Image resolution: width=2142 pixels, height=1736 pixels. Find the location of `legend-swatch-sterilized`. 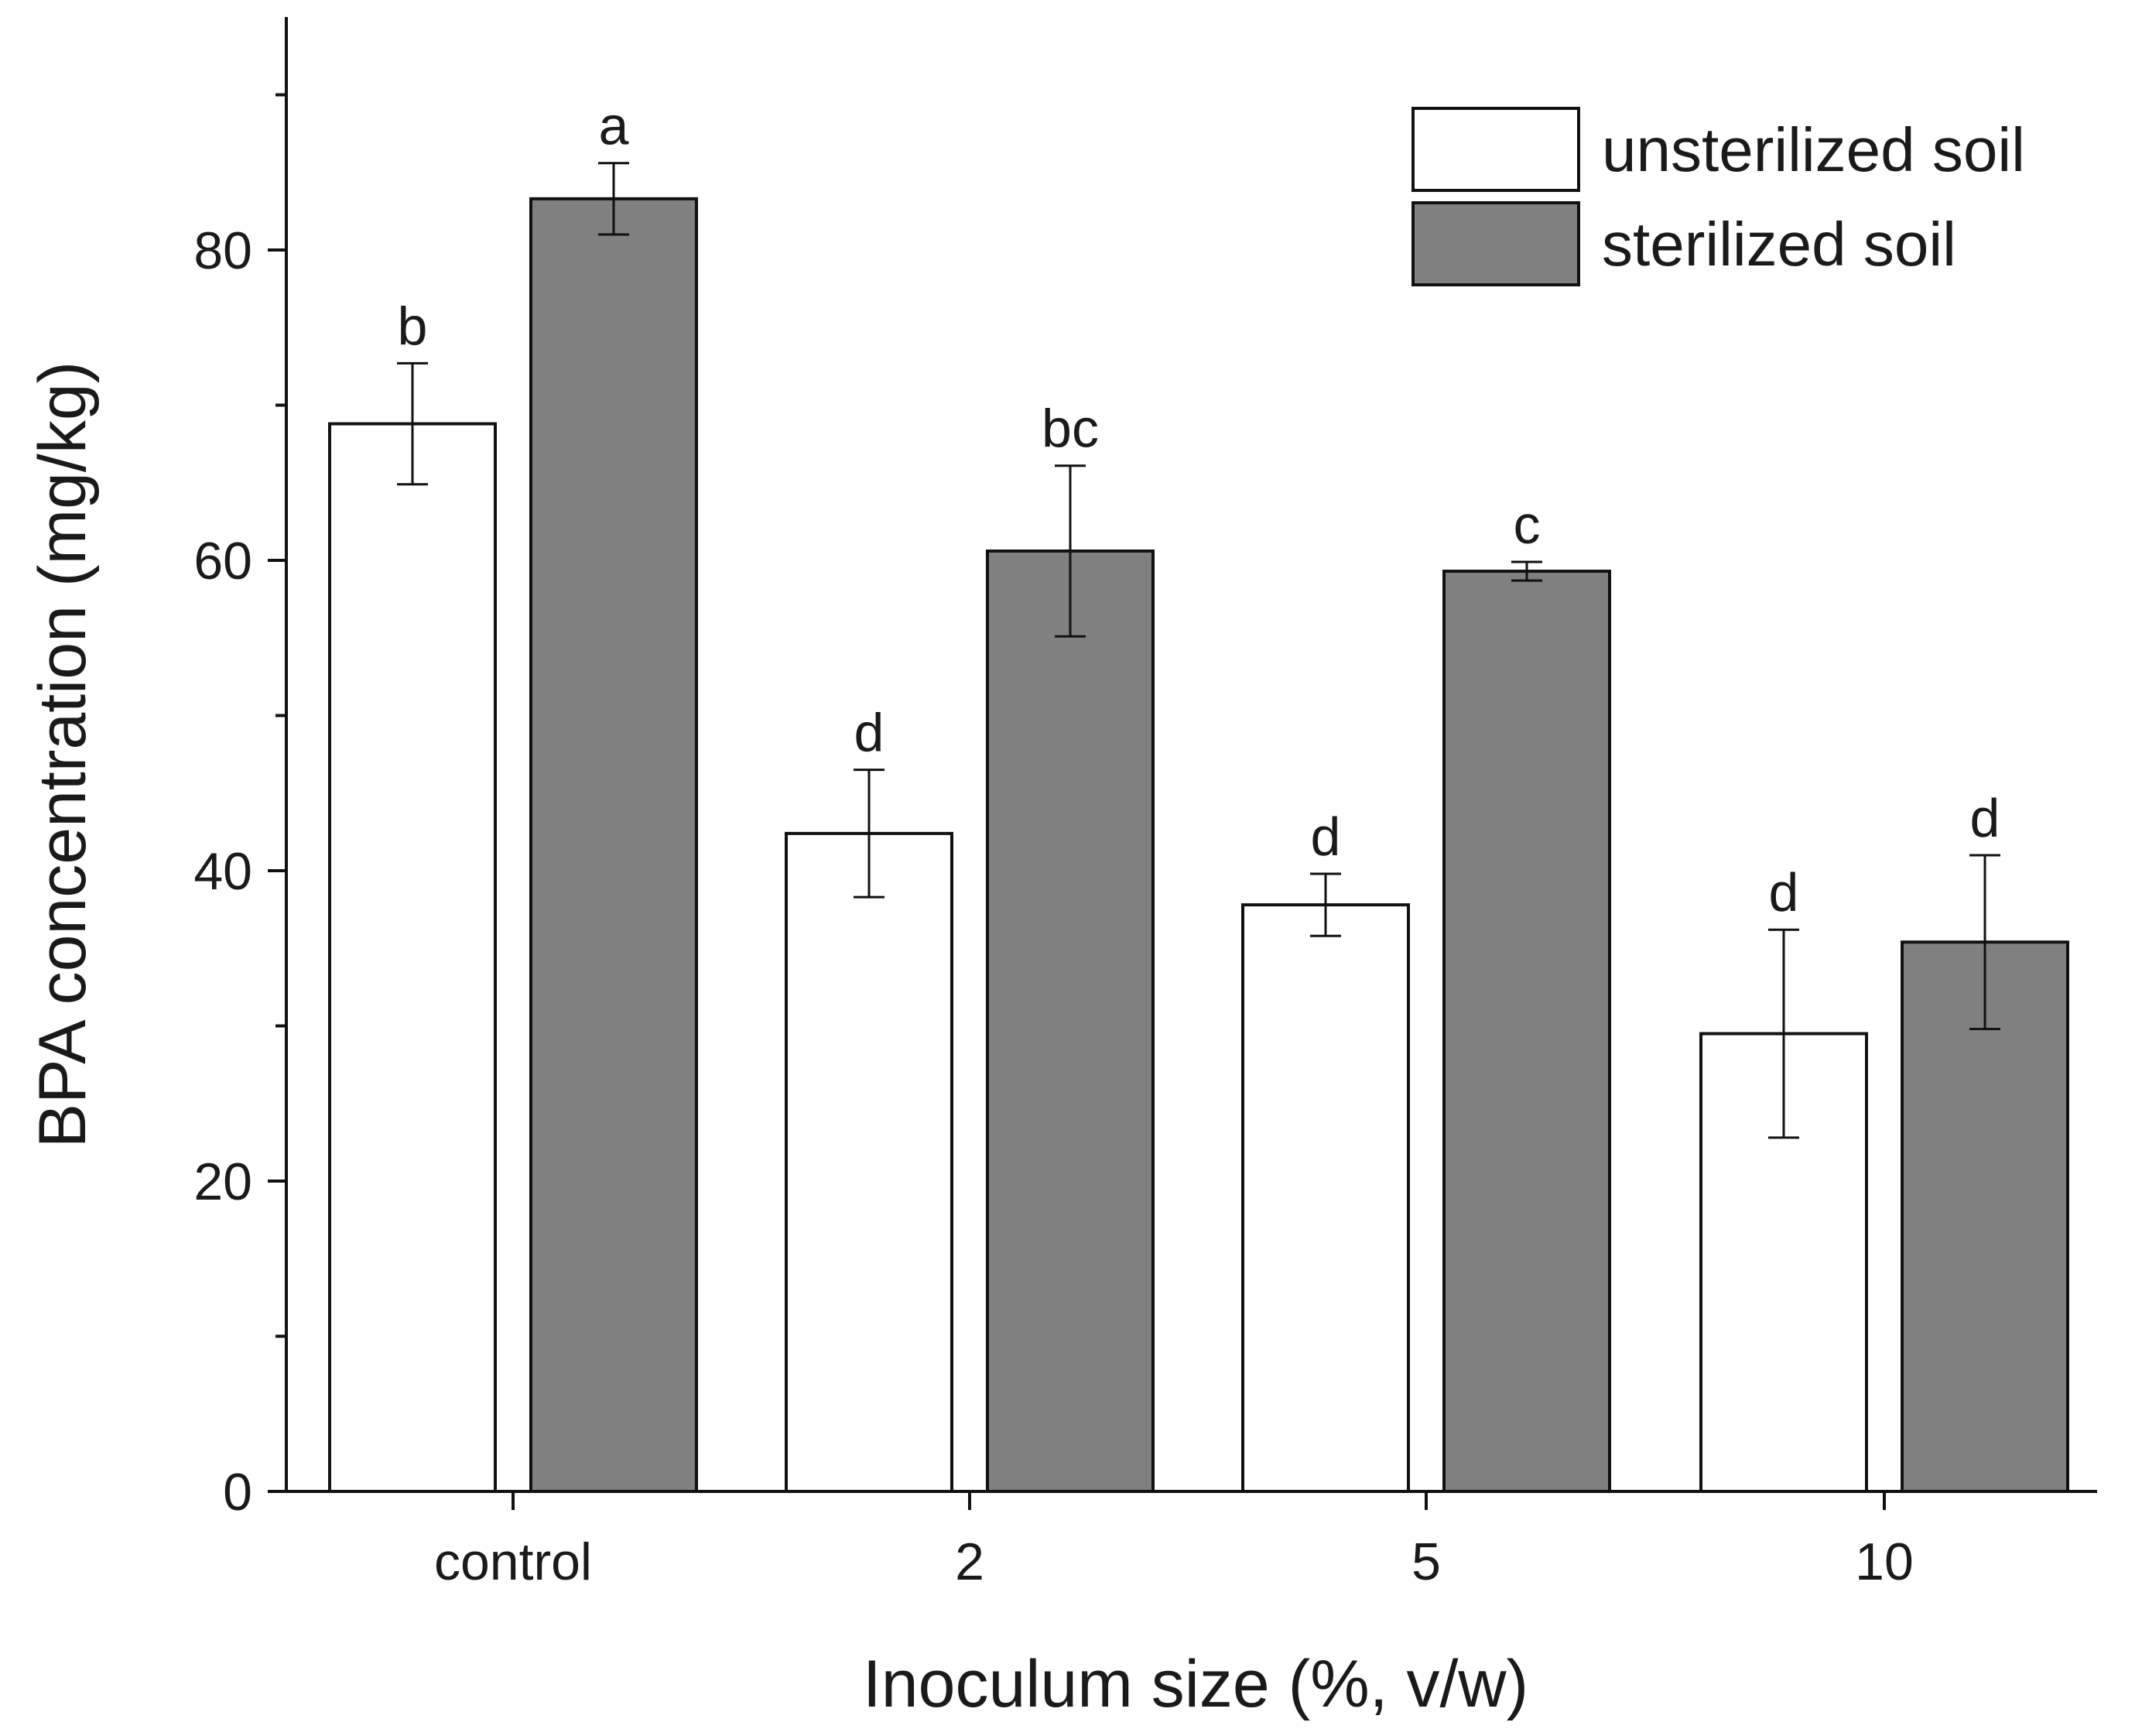

legend-swatch-sterilized is located at coordinates (1495, 243).